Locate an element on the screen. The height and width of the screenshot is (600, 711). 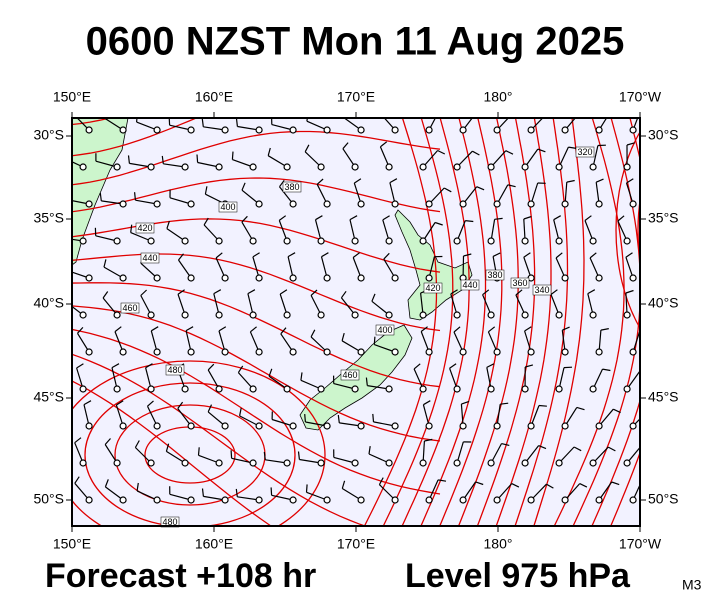
isobar-loop is located at coordinates (199, 443).